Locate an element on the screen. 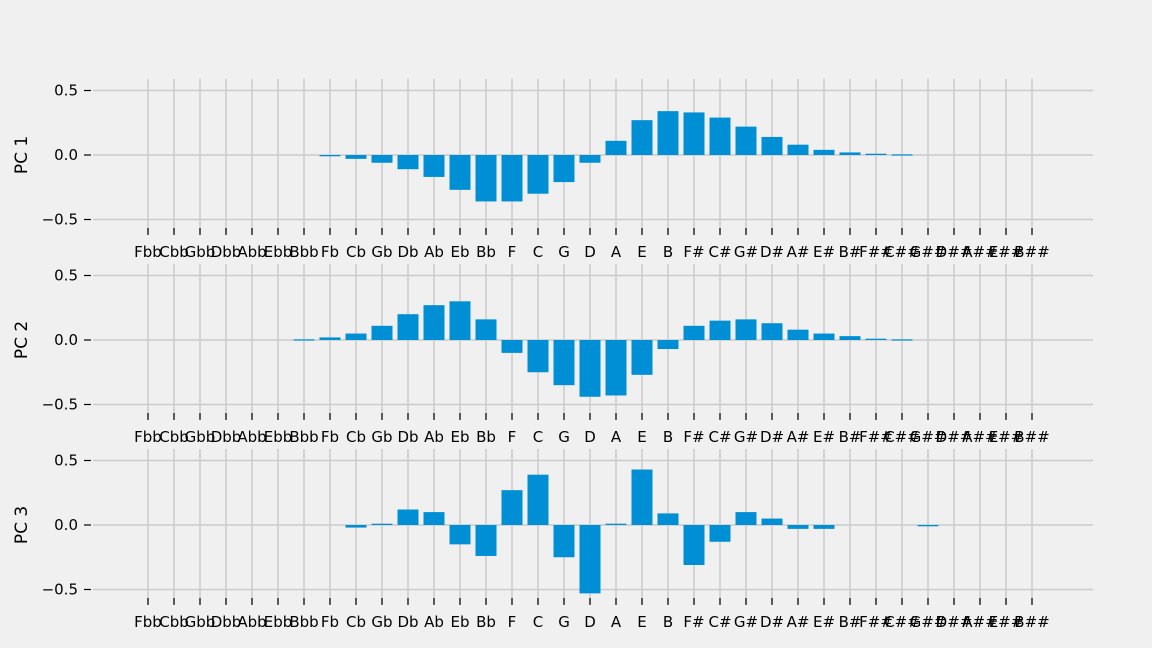 The height and width of the screenshot is (648, 1152). bar-C## is located at coordinates (902, 155).